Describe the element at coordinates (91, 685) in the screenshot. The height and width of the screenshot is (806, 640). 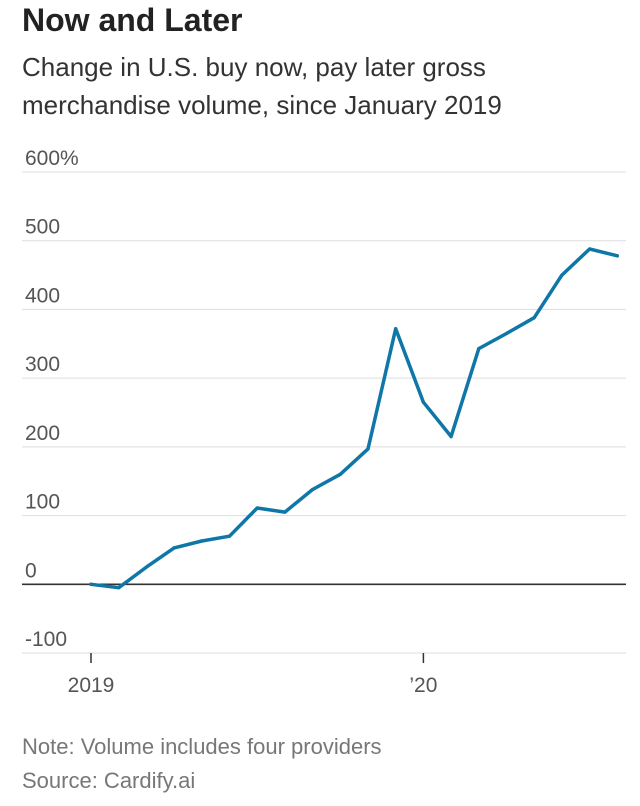
I see `x-tick-label: 2019` at that location.